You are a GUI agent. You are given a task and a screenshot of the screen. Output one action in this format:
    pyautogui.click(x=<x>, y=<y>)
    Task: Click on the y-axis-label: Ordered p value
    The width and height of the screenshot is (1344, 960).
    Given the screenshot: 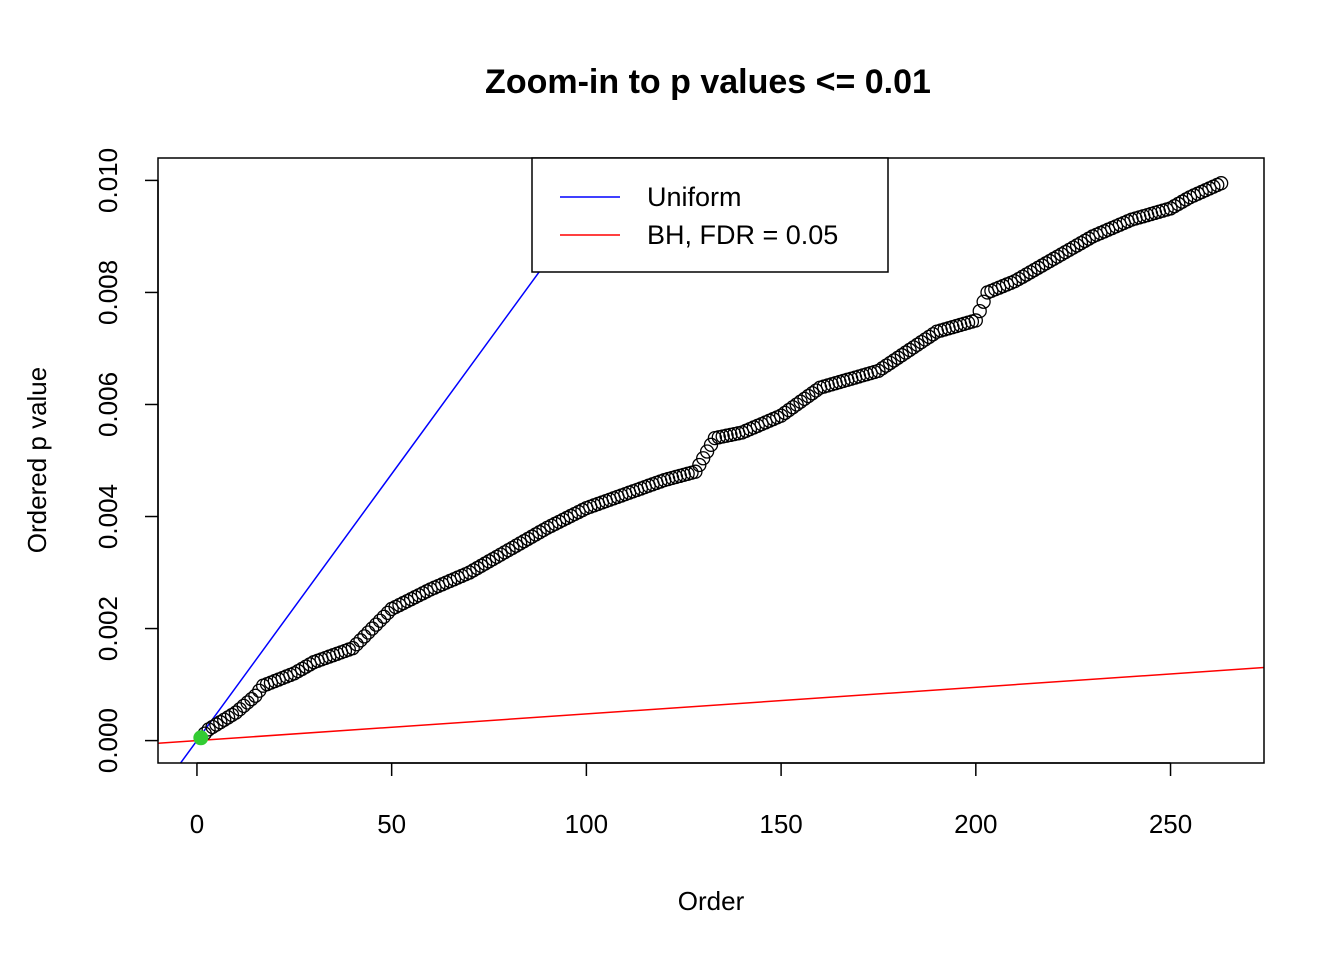 What is the action you would take?
    pyautogui.click(x=37, y=460)
    